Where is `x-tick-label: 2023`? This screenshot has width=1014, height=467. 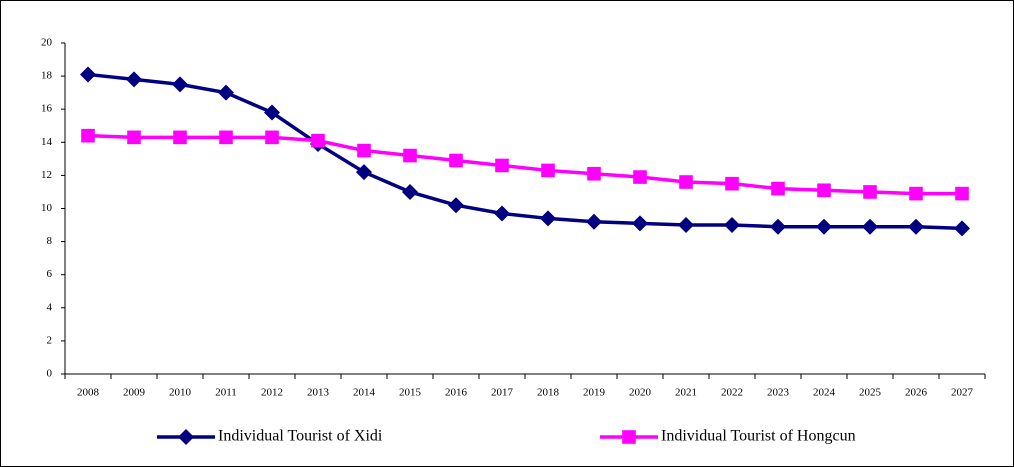
x-tick-label: 2023 is located at coordinates (778, 393).